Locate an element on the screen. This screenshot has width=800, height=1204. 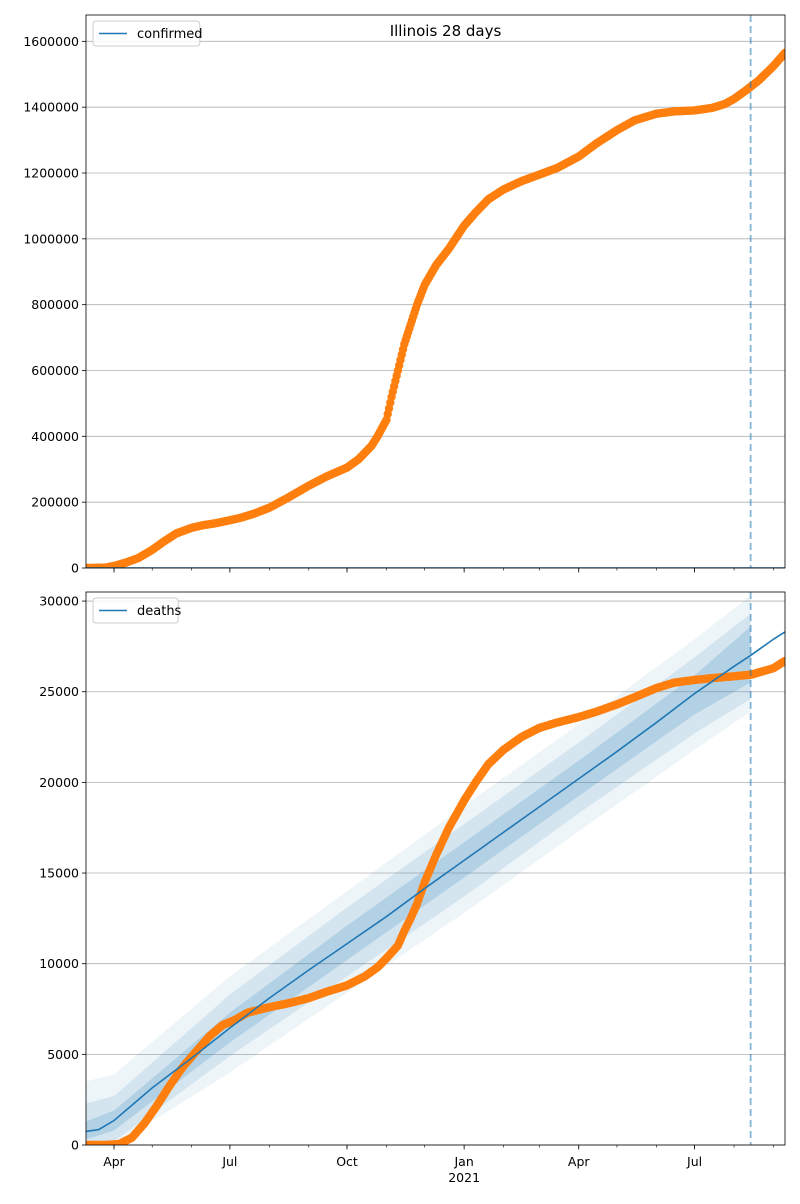
y-tick-label: 30000 is located at coordinates (59, 601).